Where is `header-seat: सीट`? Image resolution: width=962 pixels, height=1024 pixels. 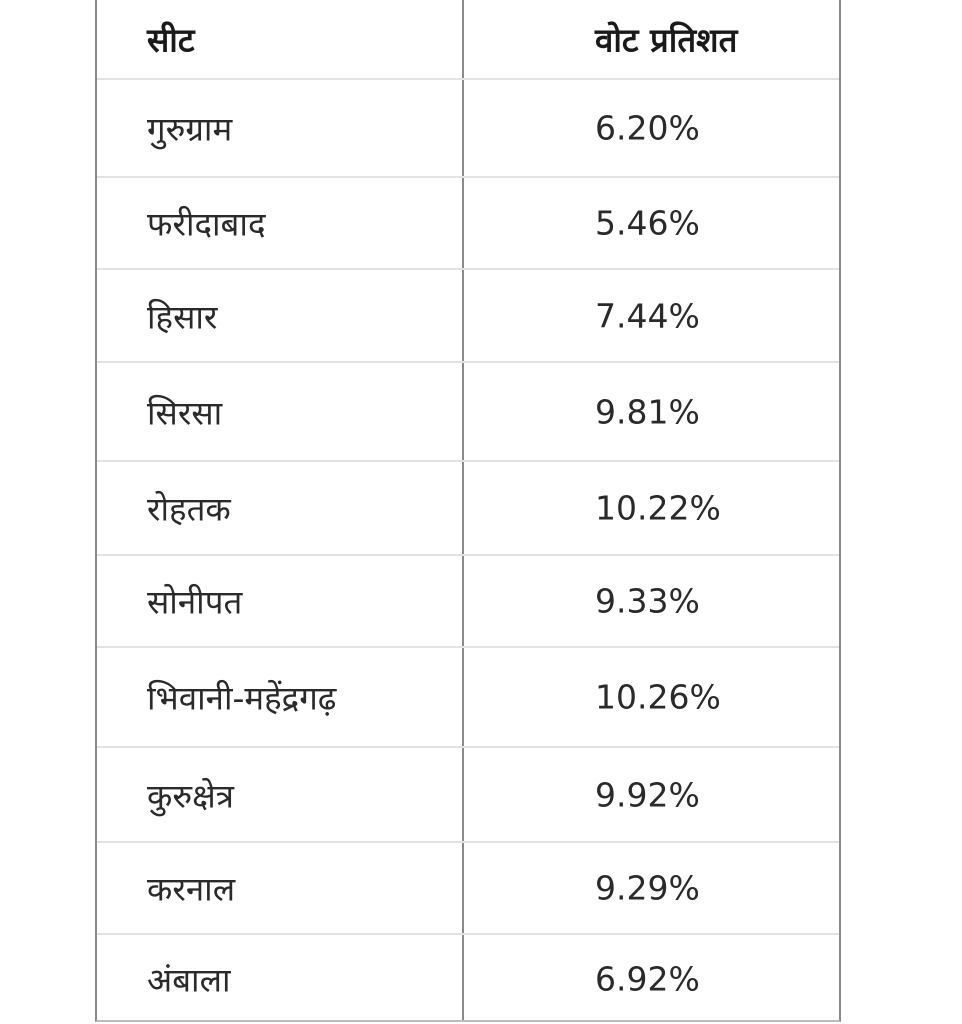
header-seat: सीट is located at coordinates (171, 40).